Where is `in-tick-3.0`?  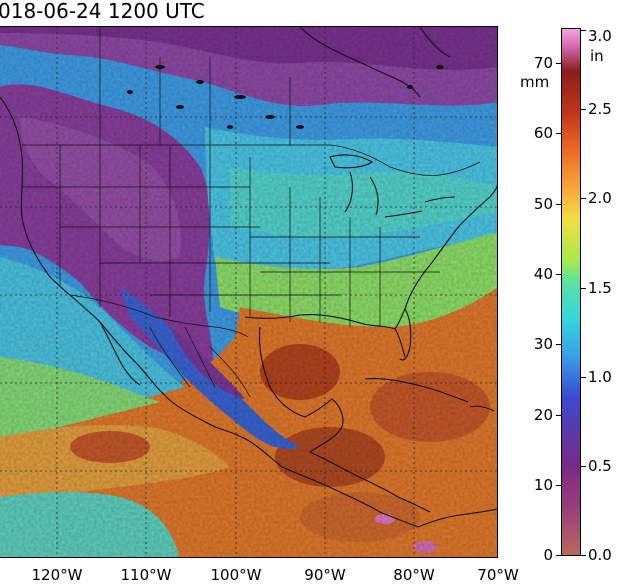 in-tick-3.0 is located at coordinates (583, 30).